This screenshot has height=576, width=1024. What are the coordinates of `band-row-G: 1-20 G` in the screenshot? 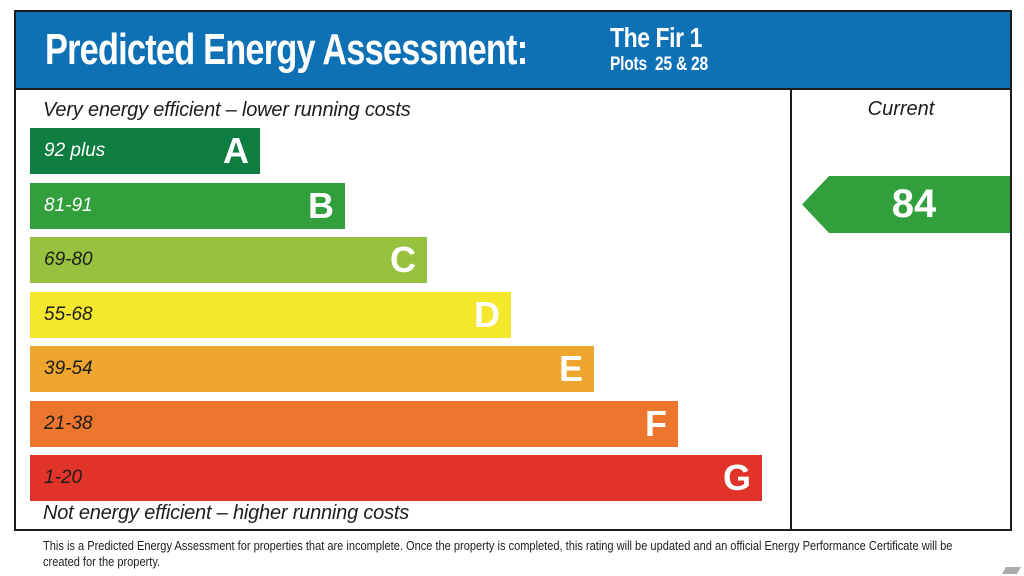 It's located at (396, 478).